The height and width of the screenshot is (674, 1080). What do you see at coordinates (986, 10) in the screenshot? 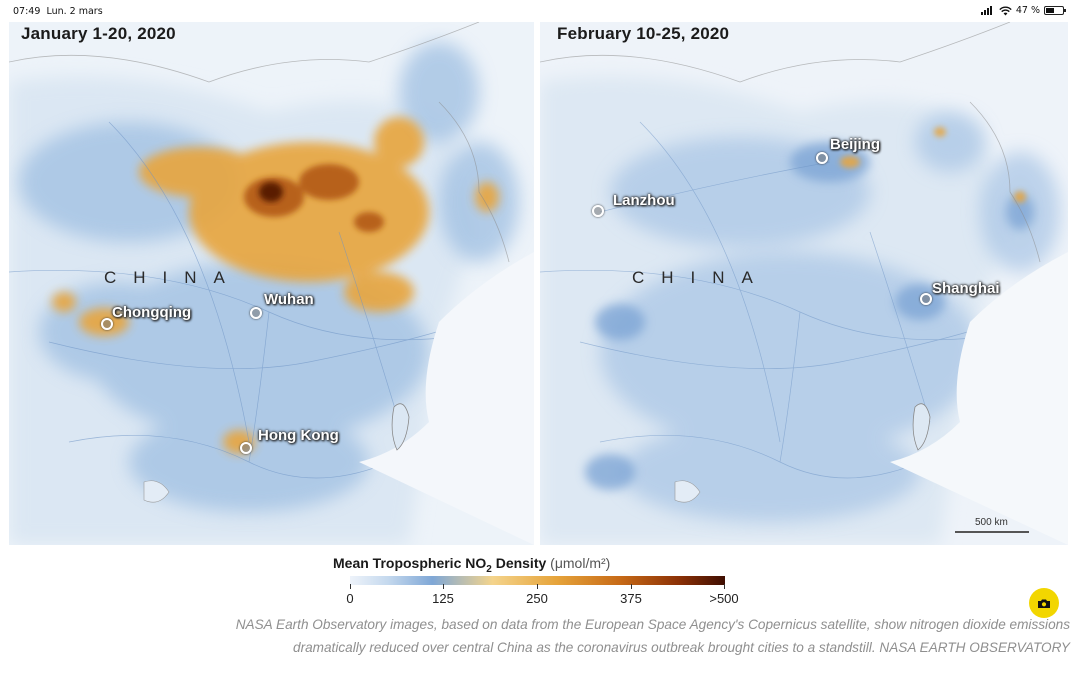
I see `signal-icon` at bounding box center [986, 10].